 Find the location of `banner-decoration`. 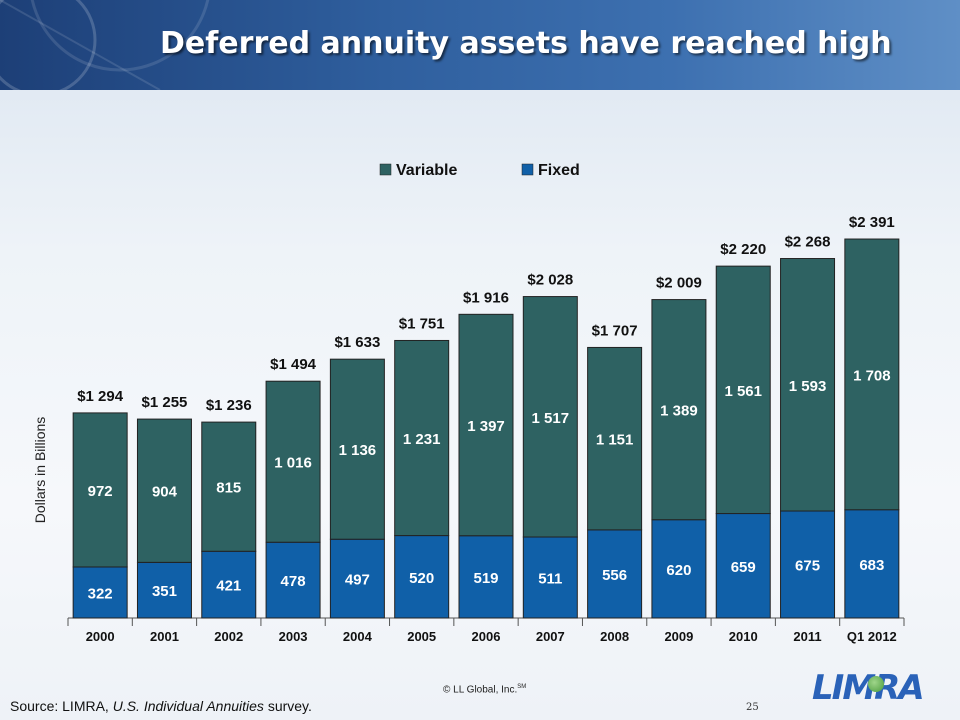

banner-decoration is located at coordinates (105, 45).